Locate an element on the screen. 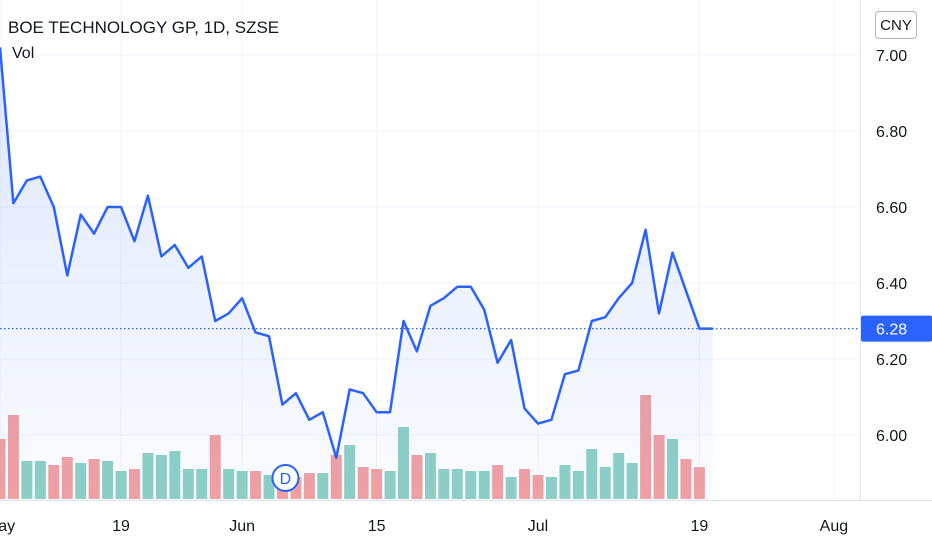 The image size is (932, 555). x-tick-label: Aug is located at coordinates (834, 526).